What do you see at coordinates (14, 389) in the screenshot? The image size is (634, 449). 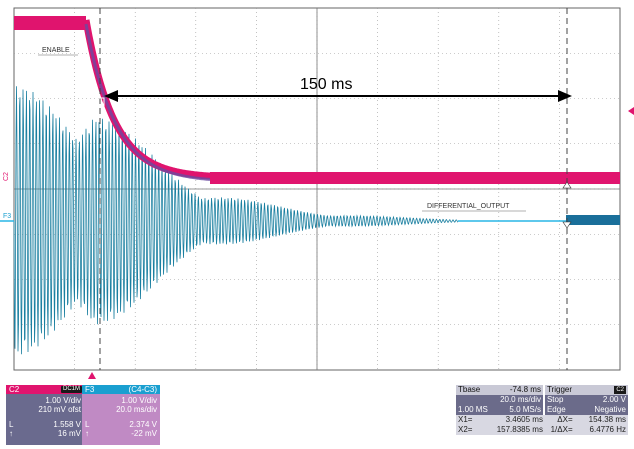 I see `c2-channel-name: C2` at bounding box center [14, 389].